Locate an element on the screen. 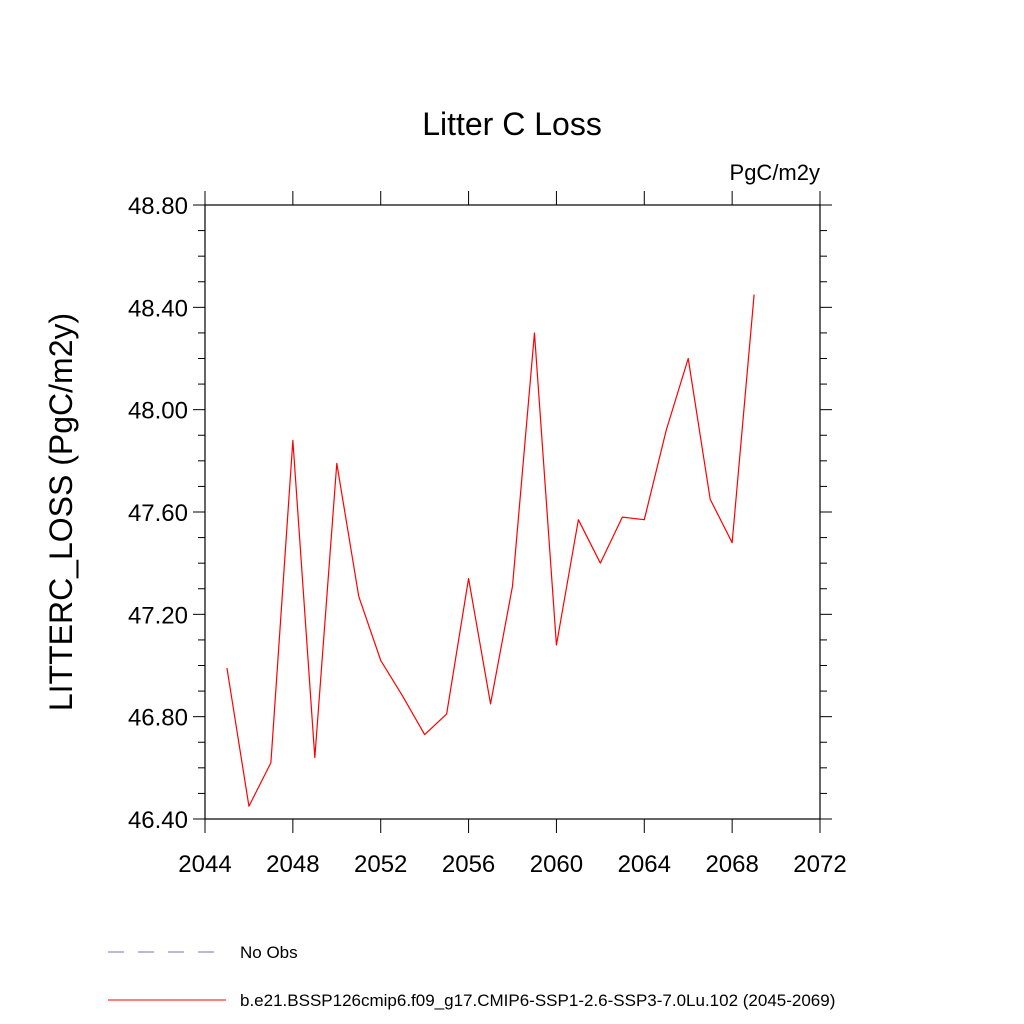 The height and width of the screenshot is (1024, 1024). x-tick-label: 2072 is located at coordinates (819, 864).